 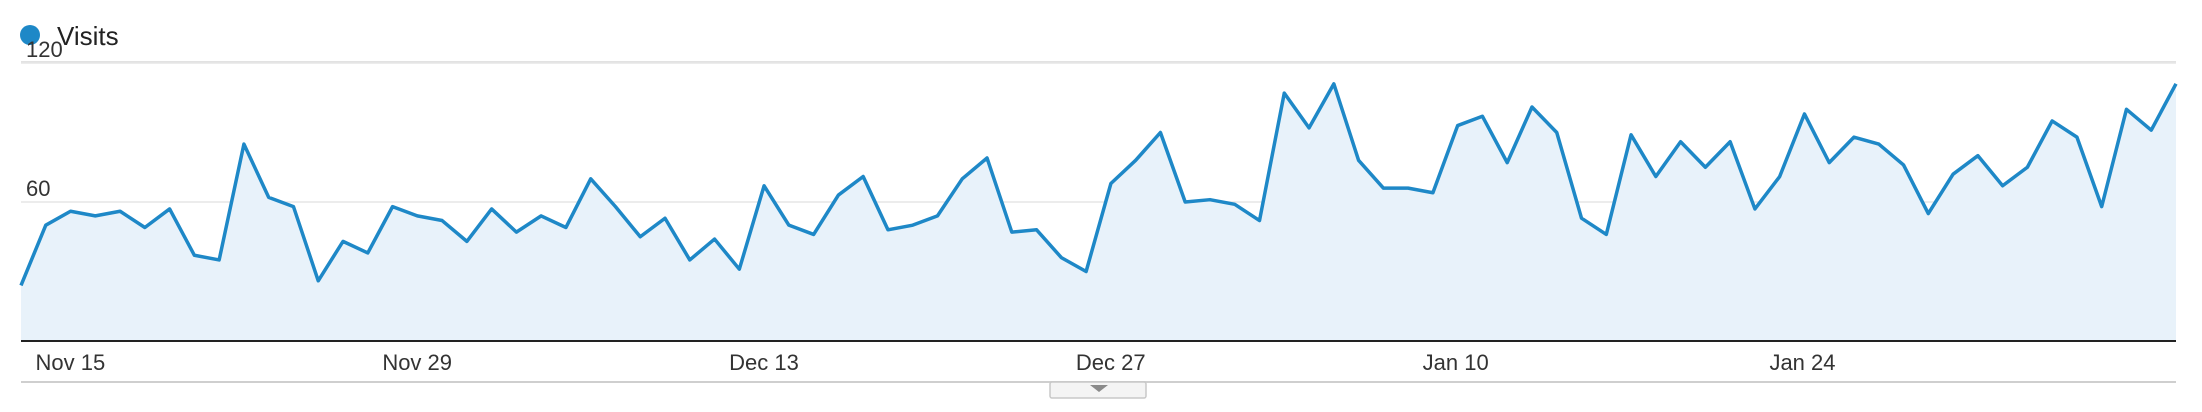 I want to click on legend: Visits, so click(x=69, y=36).